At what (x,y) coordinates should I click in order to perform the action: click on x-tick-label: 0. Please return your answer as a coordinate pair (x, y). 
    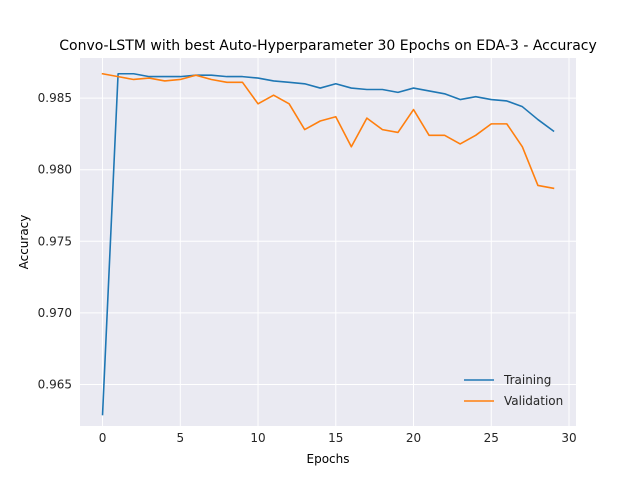
    Looking at the image, I should click on (103, 438).